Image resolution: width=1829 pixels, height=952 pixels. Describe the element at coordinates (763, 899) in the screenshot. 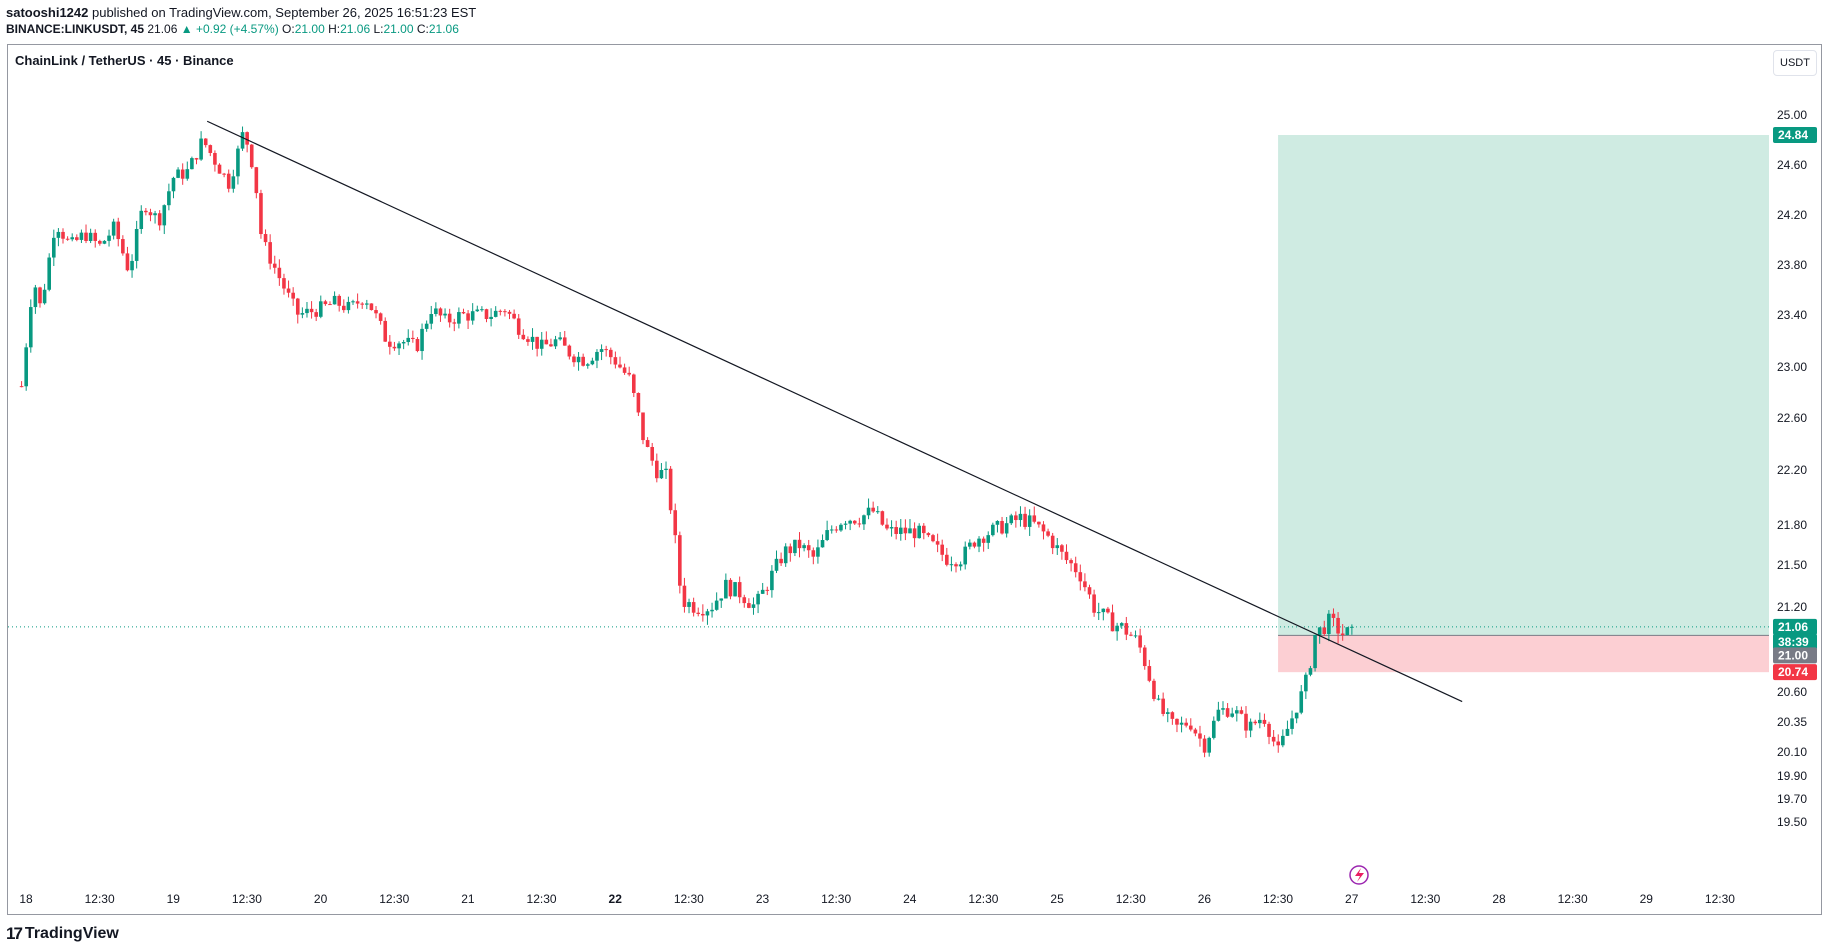

I see `x-tick-label: 23` at that location.